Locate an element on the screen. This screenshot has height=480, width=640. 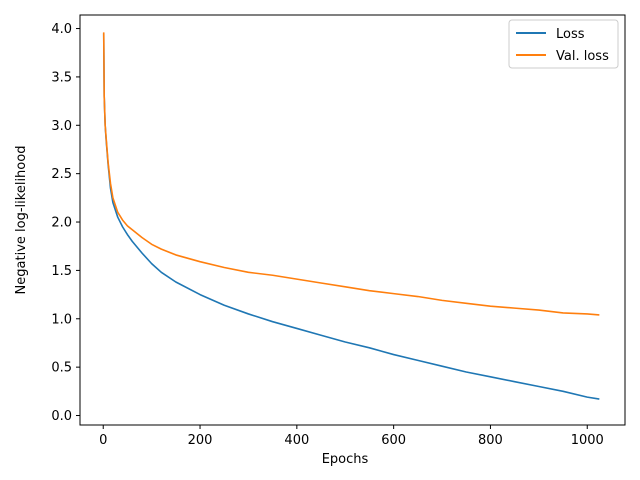
legend: Loss Val. loss is located at coordinates (563, 44).